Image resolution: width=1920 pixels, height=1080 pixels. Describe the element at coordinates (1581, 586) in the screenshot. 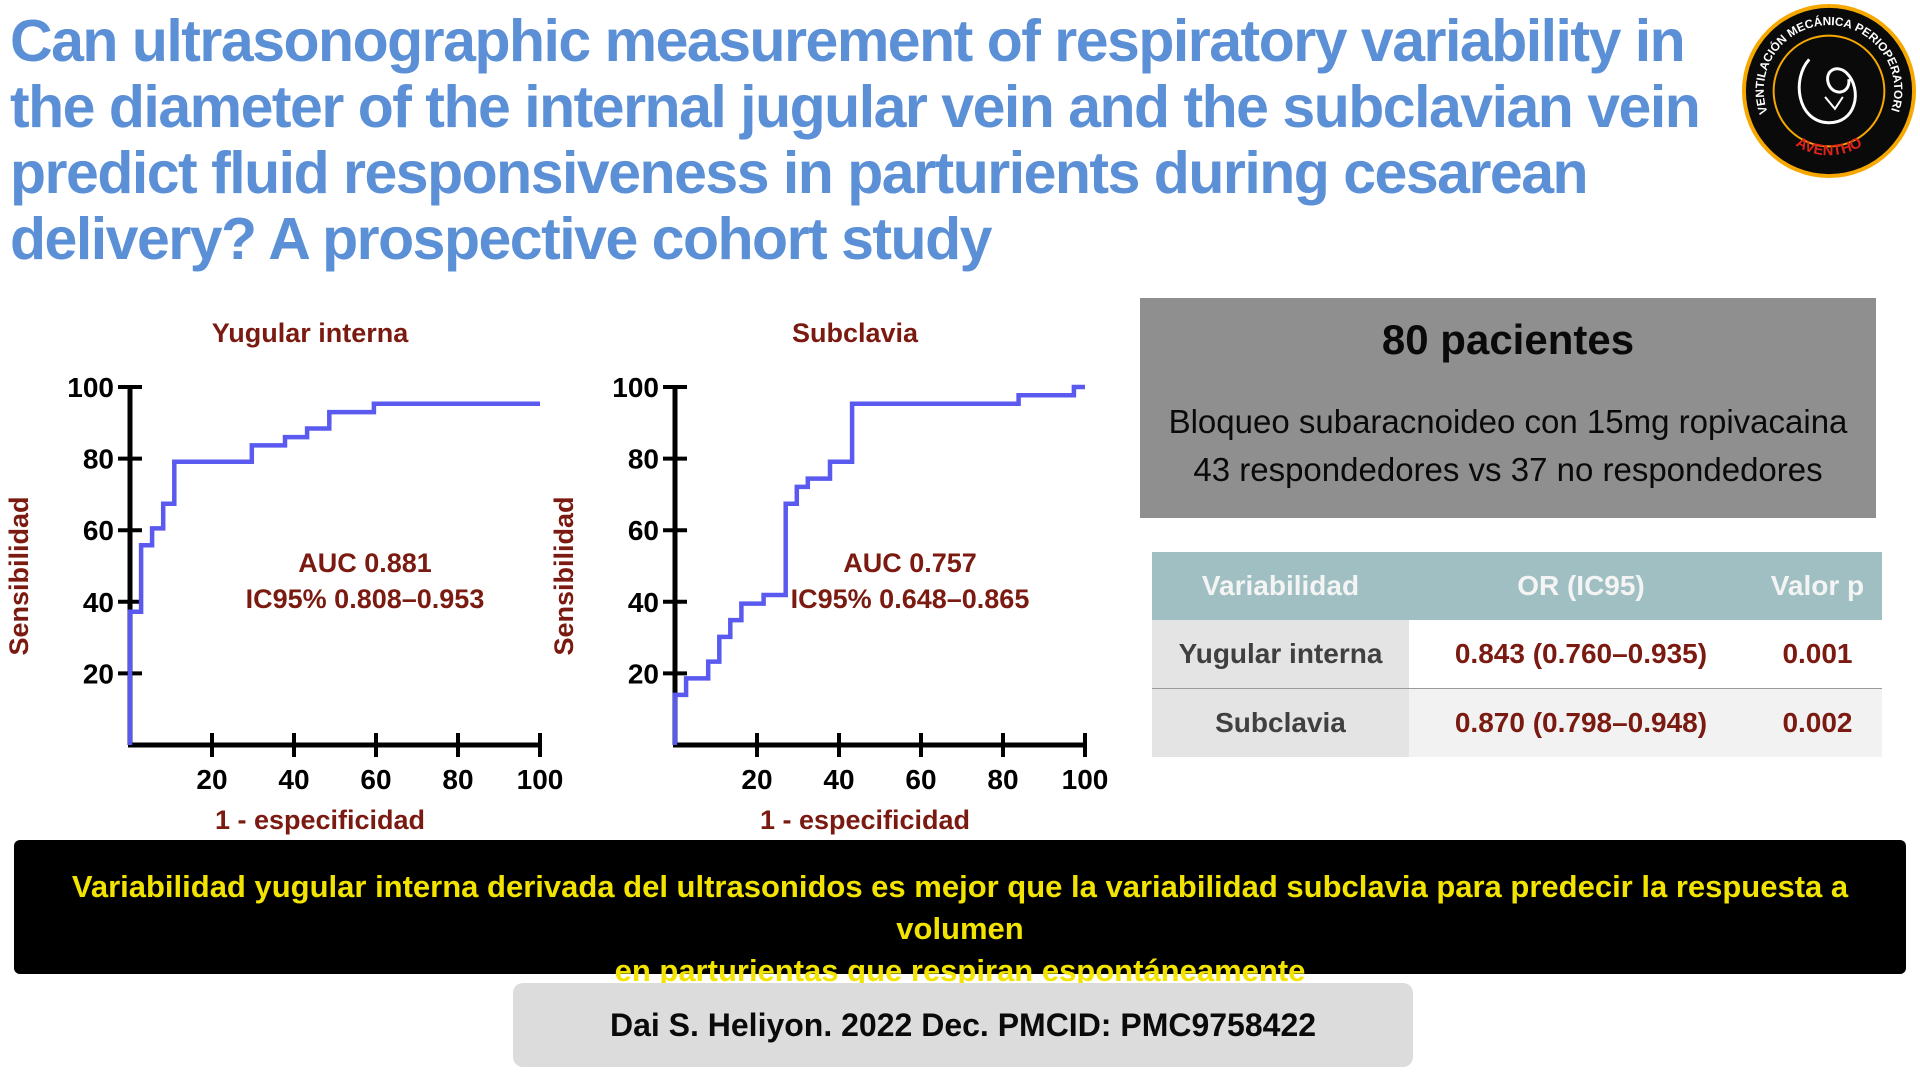

I see `header-or: OR (IC95)` at that location.